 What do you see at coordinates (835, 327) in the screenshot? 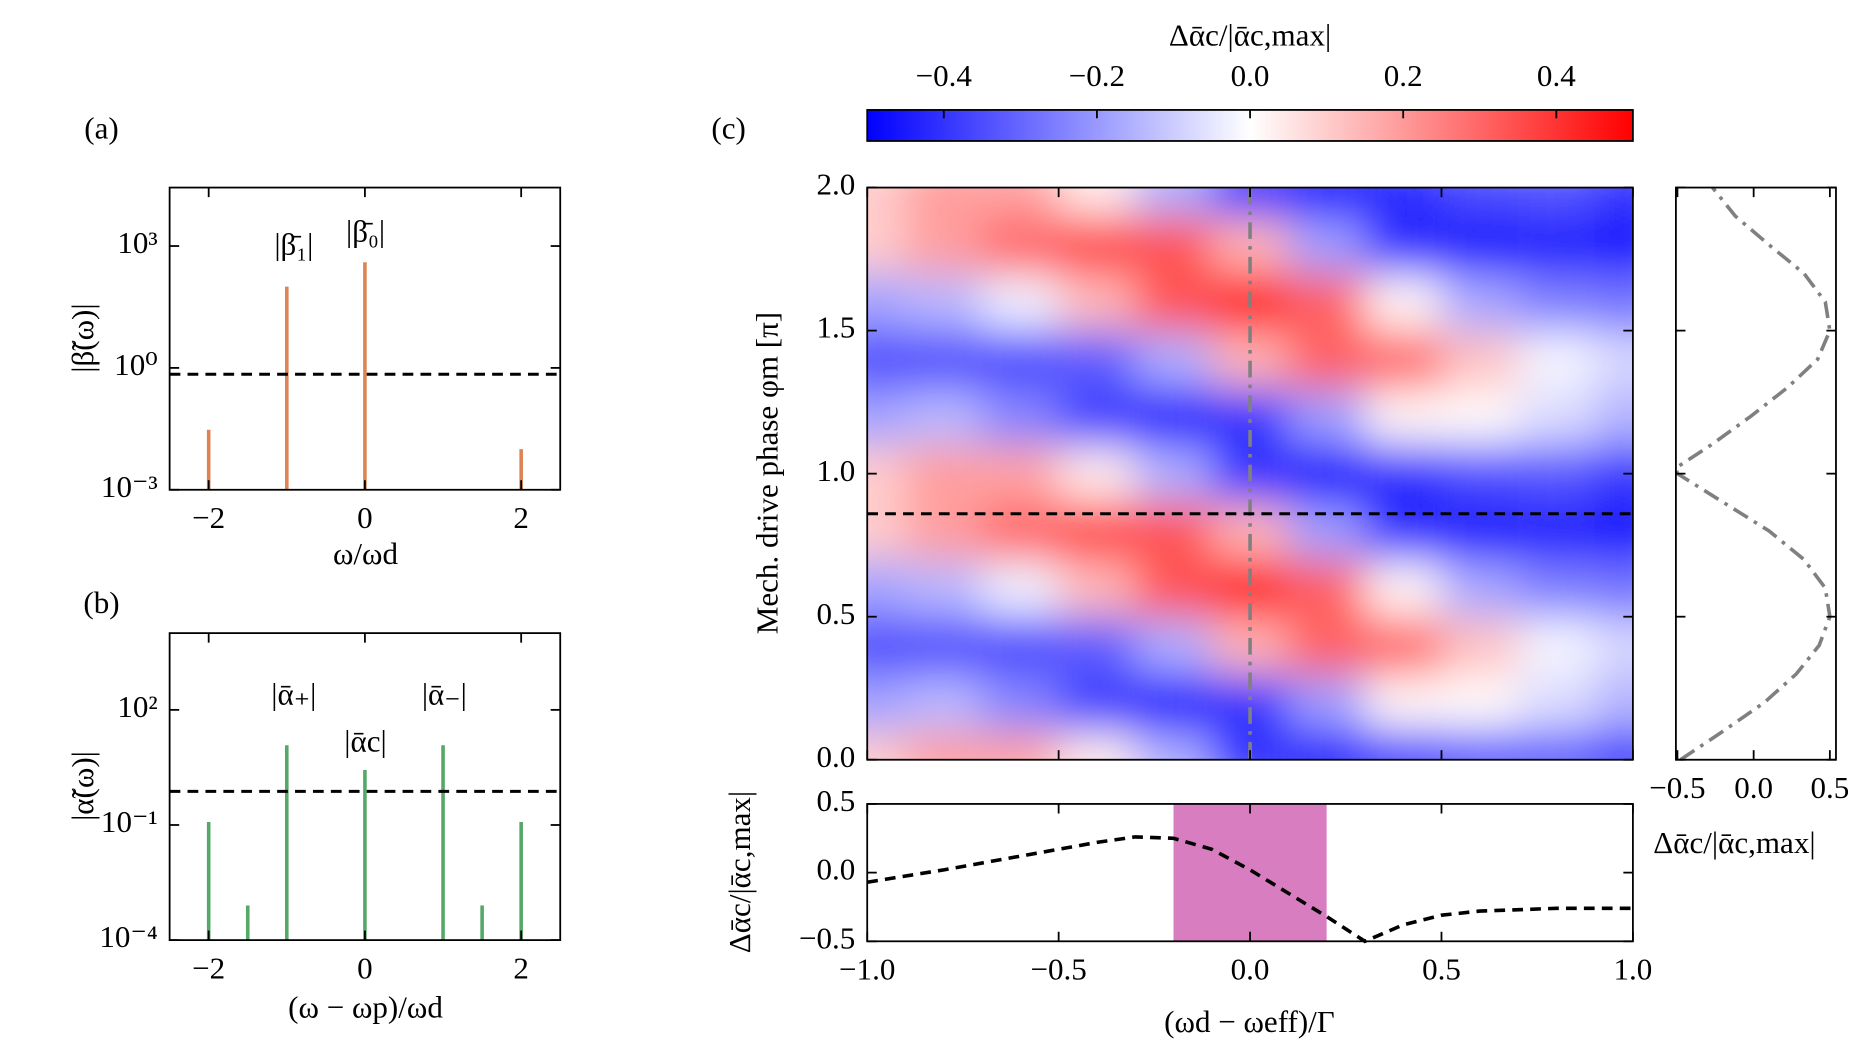
I see `y-tick-label: 1.5` at bounding box center [835, 327].